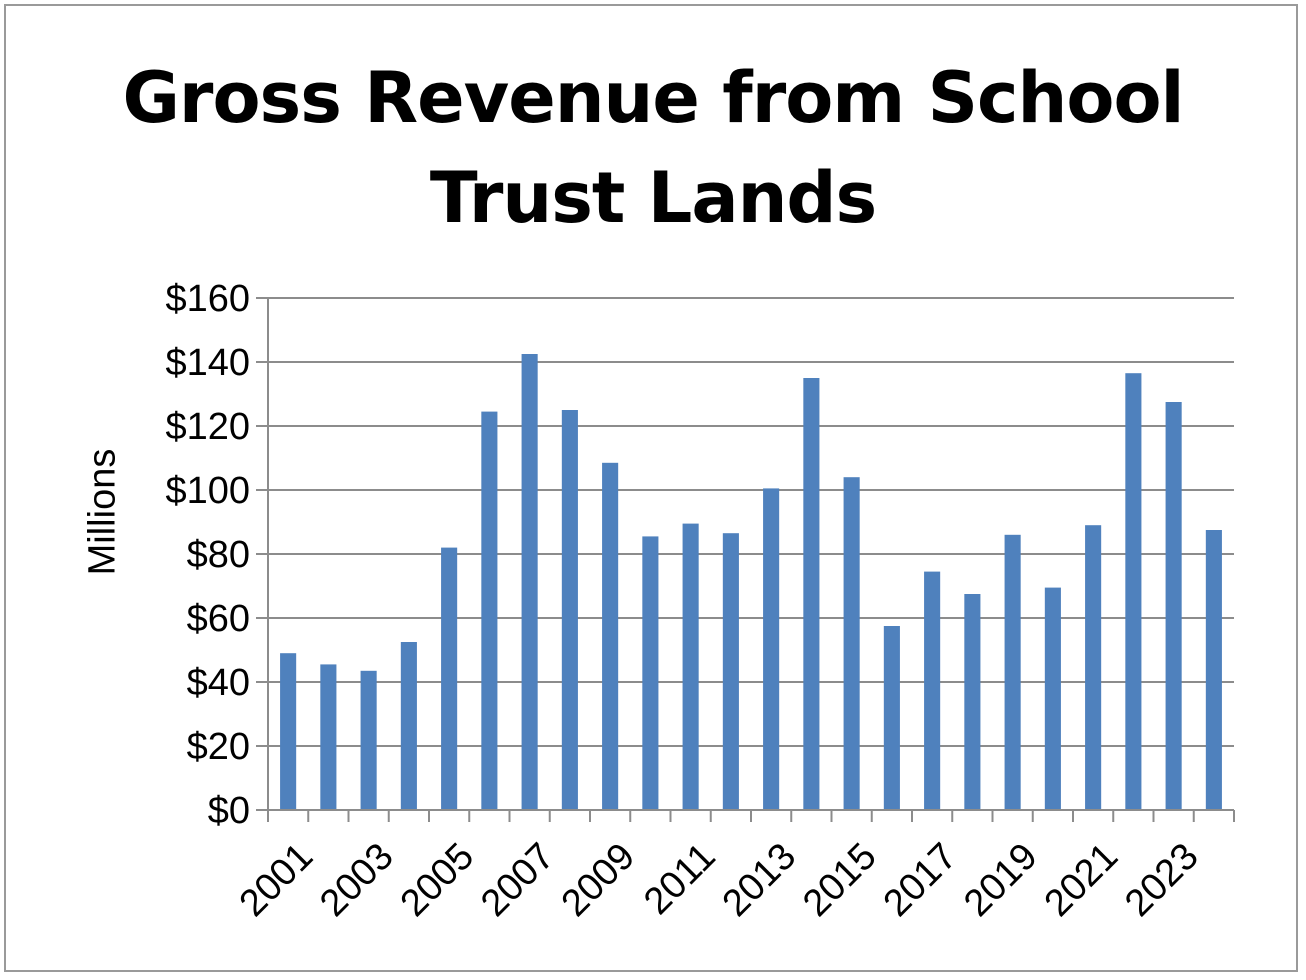 The image size is (1306, 980). I want to click on bar-2020, so click(1052, 698).